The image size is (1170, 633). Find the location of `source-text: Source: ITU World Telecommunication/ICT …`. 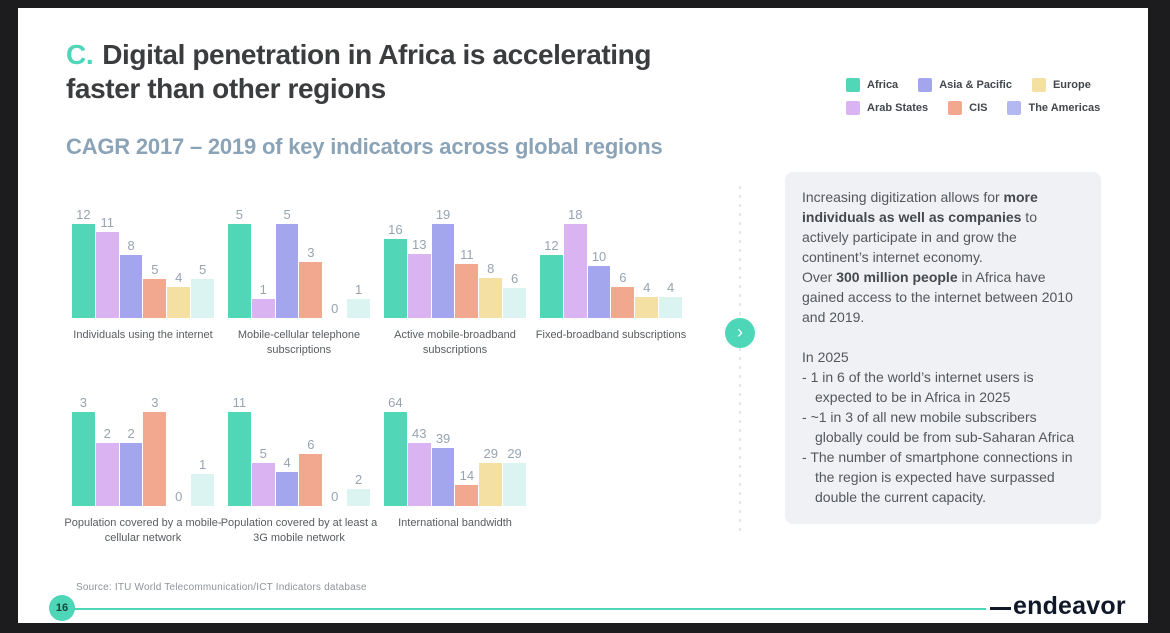

source-text: Source: ITU World Telecommunication/ICT … is located at coordinates (221, 587).